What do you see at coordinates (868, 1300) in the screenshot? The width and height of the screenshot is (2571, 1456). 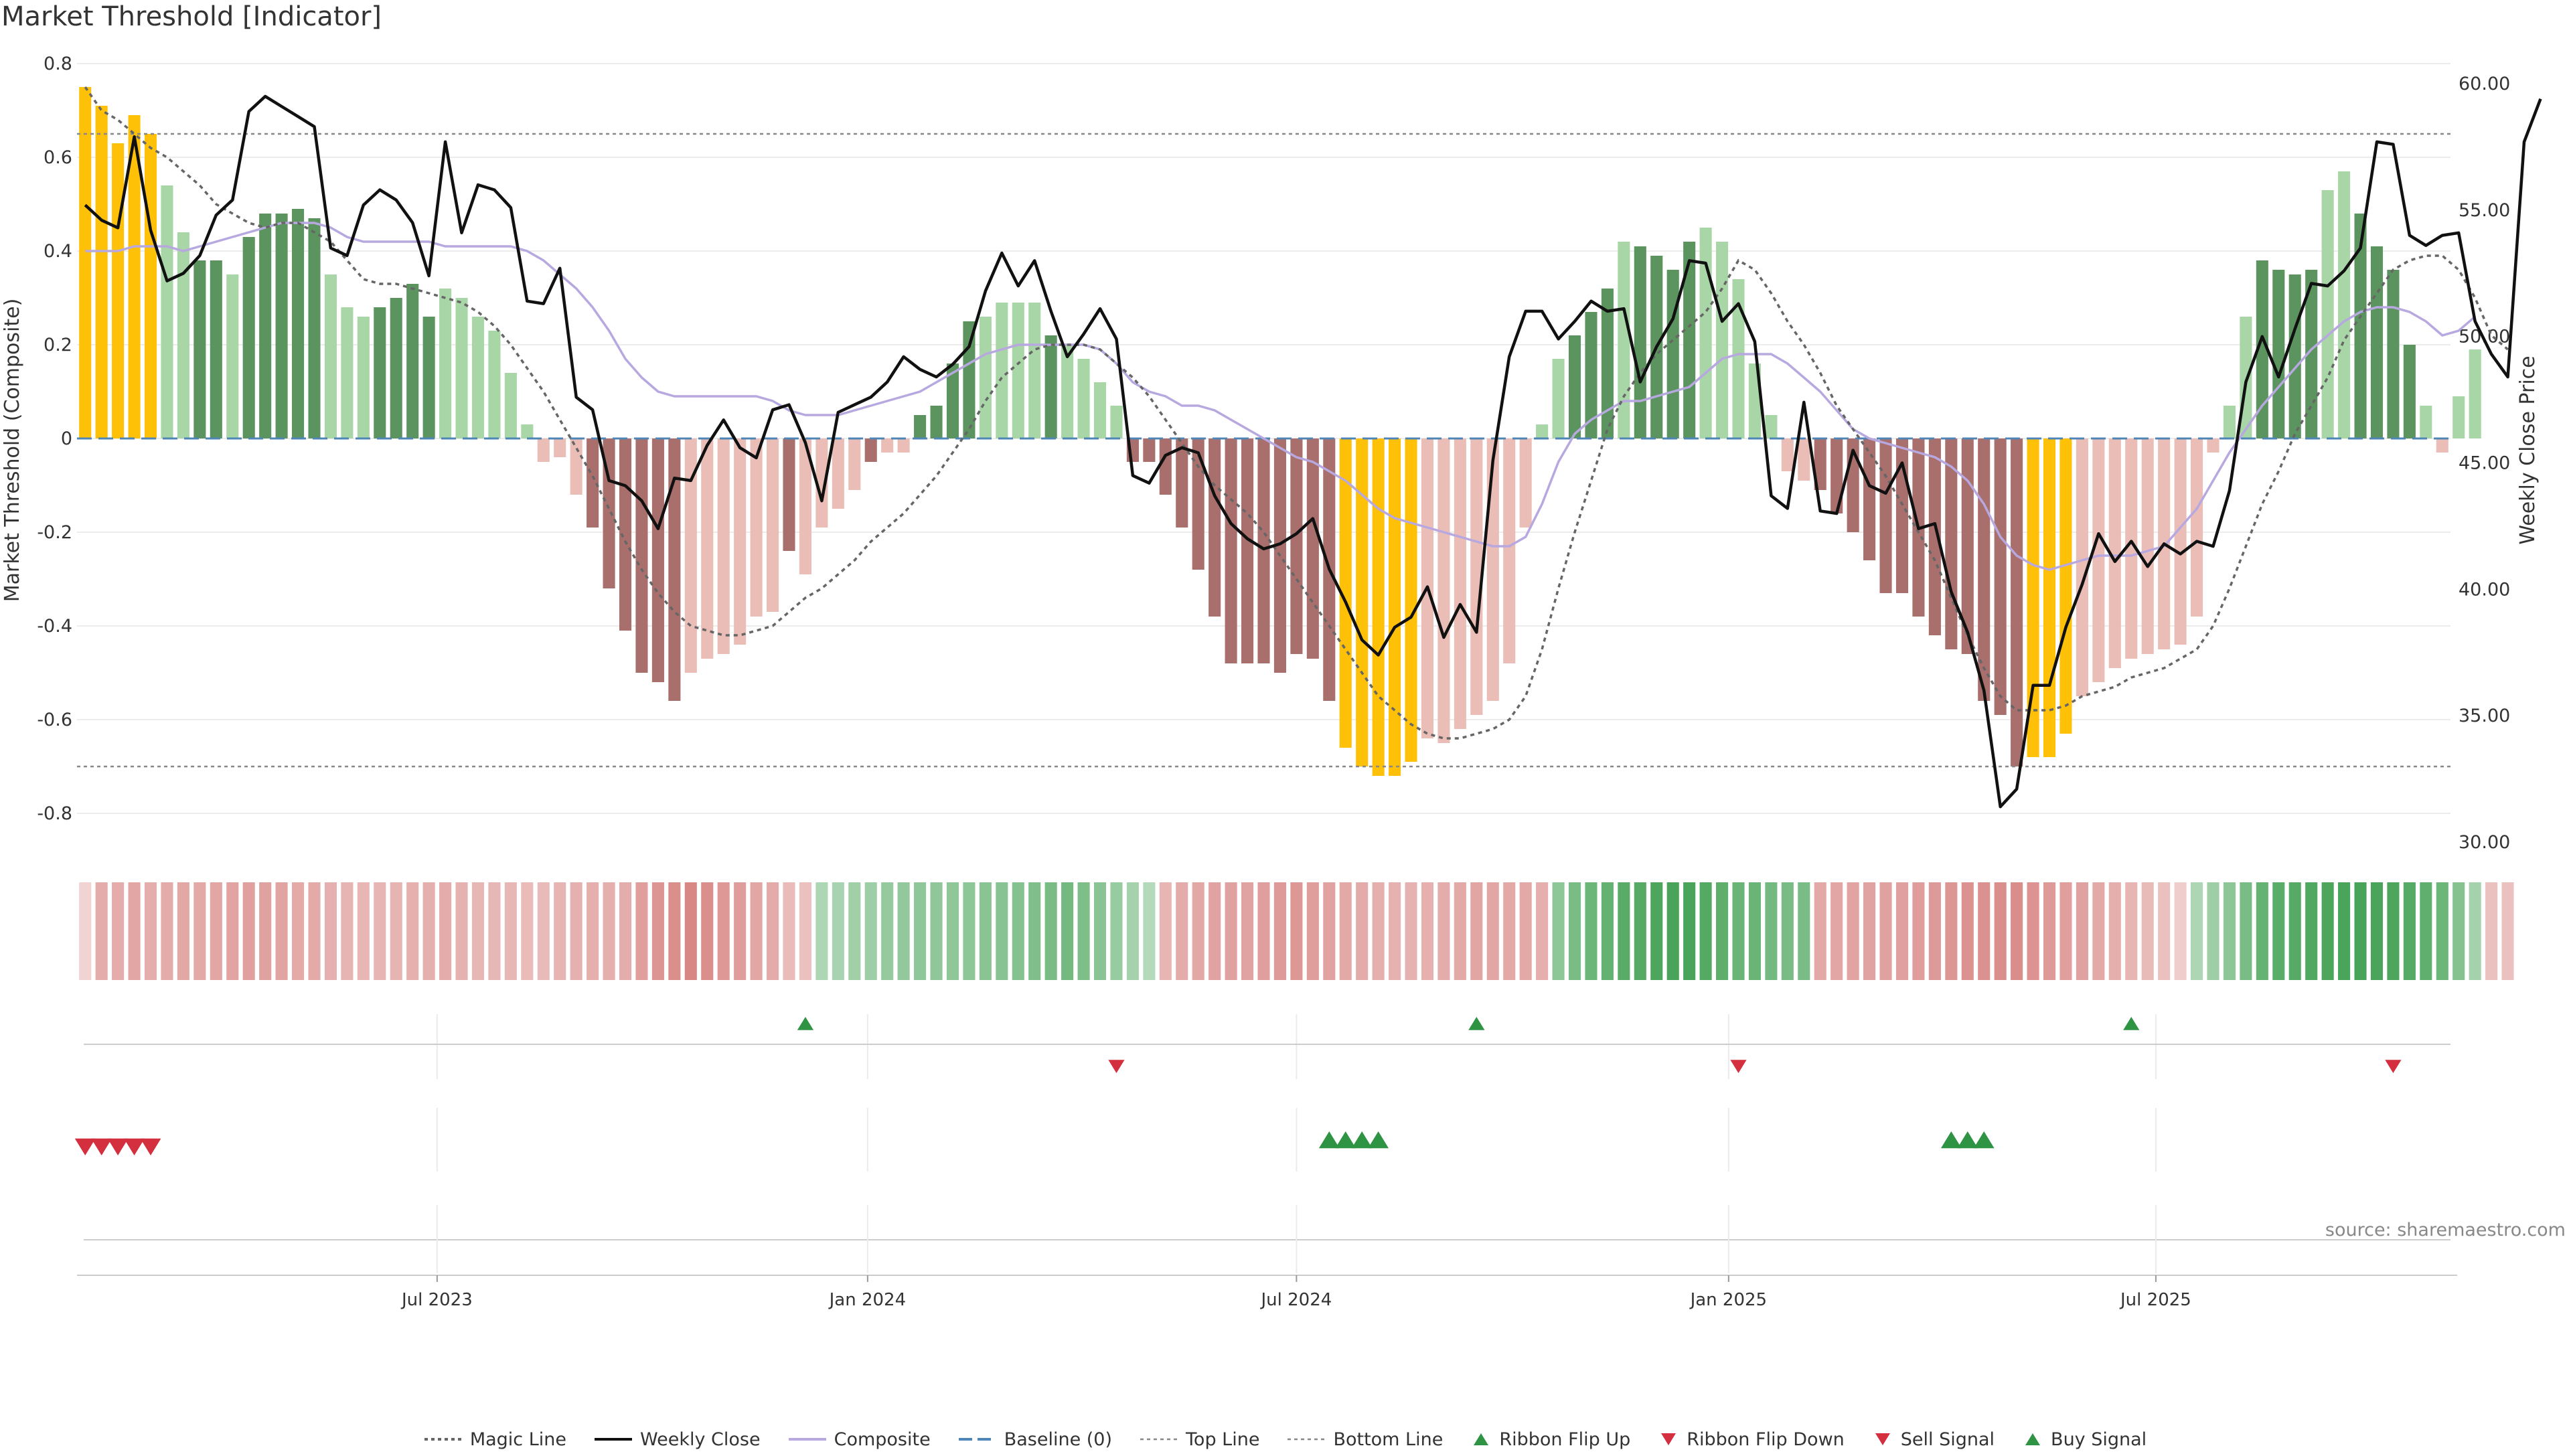 I see `x-tick-label: Jan 2024` at bounding box center [868, 1300].